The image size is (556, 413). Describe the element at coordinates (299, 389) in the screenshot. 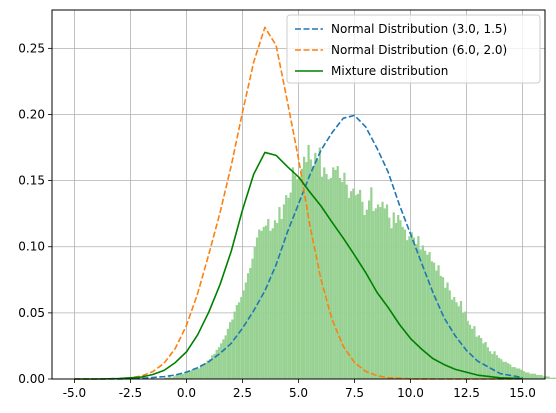

I see `x-axis: -5.0 -2.5 0.0 2.5 5.0 7.5 10.0 12.5 15.0` at that location.